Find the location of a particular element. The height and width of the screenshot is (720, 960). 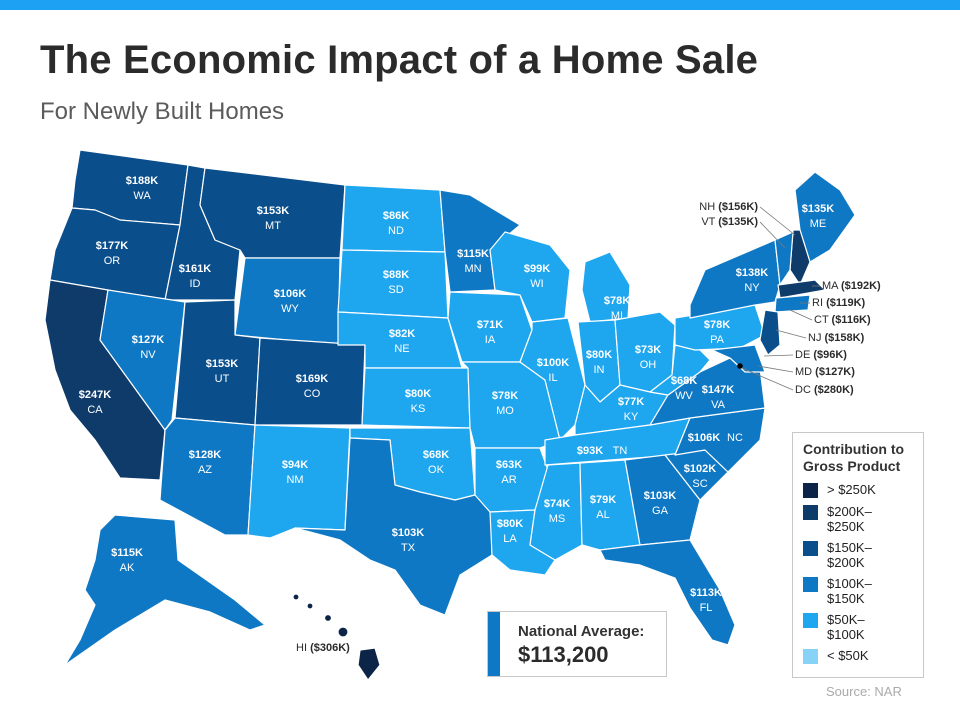

callout-VT-abbr: VT is located at coordinates (708, 222).